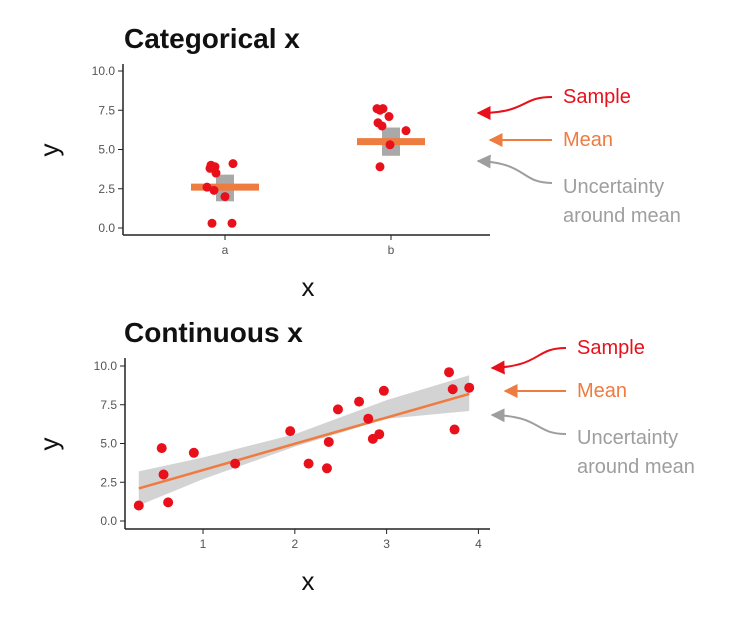  What do you see at coordinates (611, 348) in the screenshot?
I see `chart2-sample-label: Sample` at bounding box center [611, 348].